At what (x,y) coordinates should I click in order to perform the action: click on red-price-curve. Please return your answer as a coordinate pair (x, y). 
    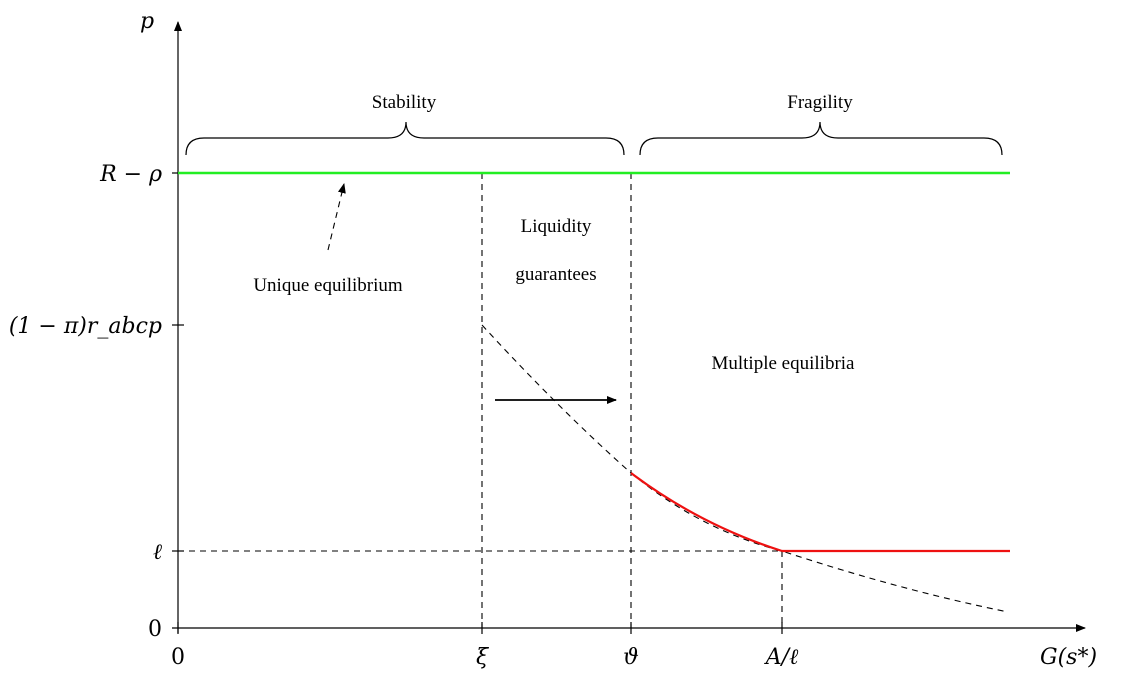
    Looking at the image, I should click on (706, 512).